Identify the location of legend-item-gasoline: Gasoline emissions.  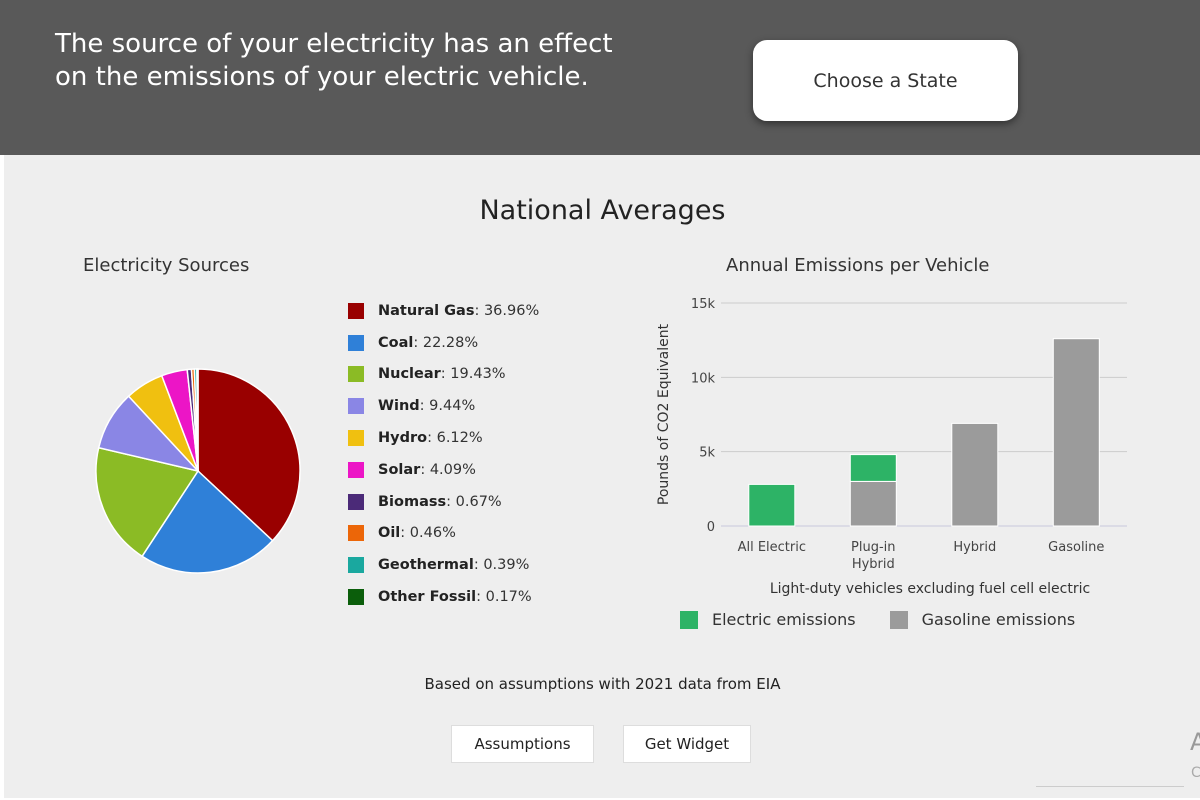
(982, 619).